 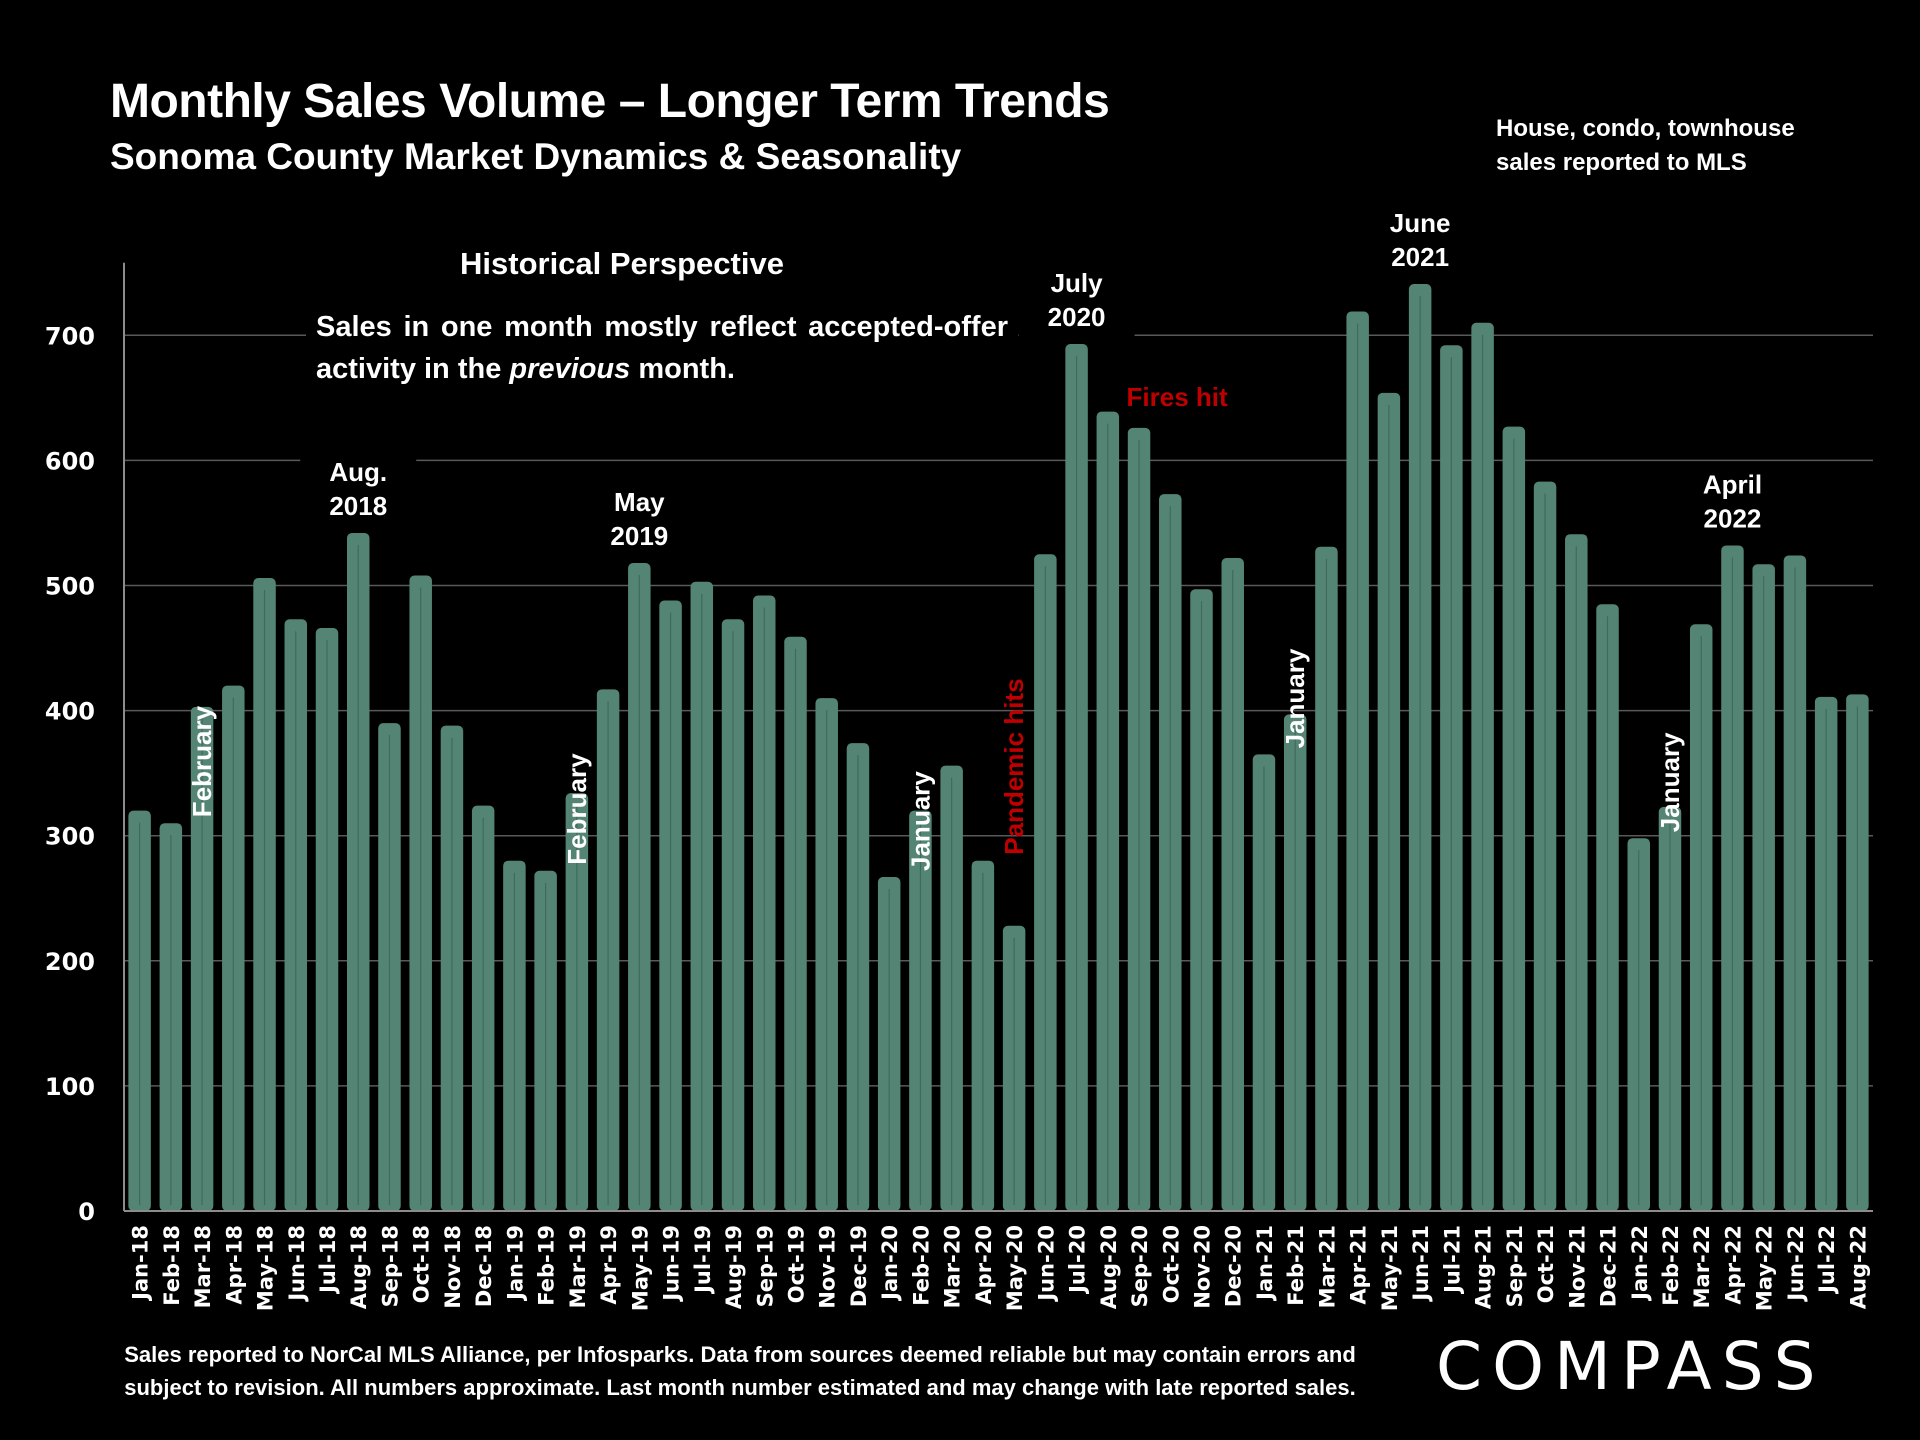 I want to click on x-tick-label: Nov-20, so click(x=1203, y=1267).